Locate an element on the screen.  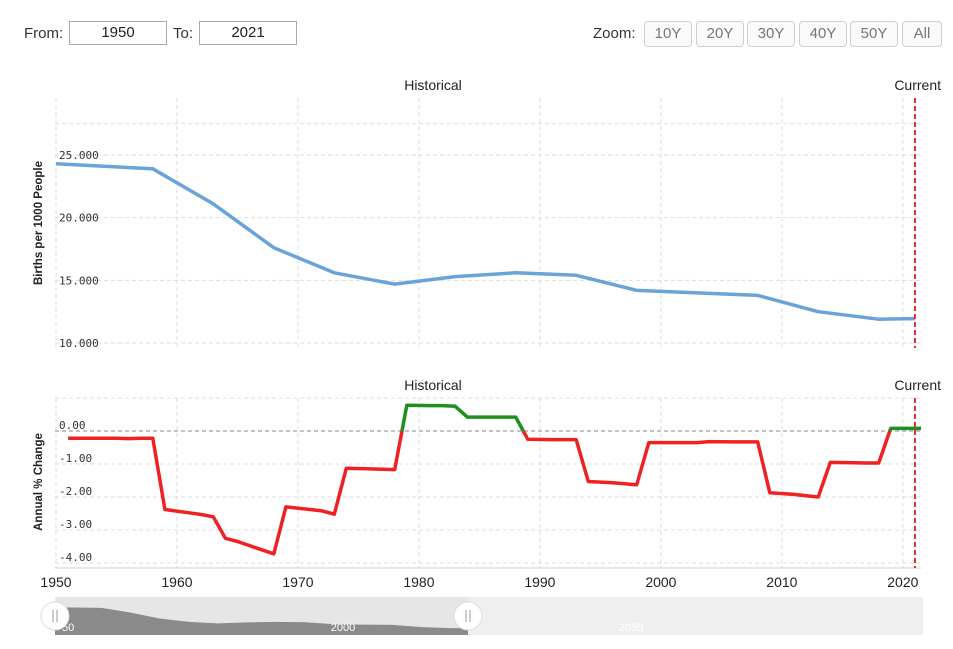
zoom-20y-button: 20Y is located at coordinates (720, 34).